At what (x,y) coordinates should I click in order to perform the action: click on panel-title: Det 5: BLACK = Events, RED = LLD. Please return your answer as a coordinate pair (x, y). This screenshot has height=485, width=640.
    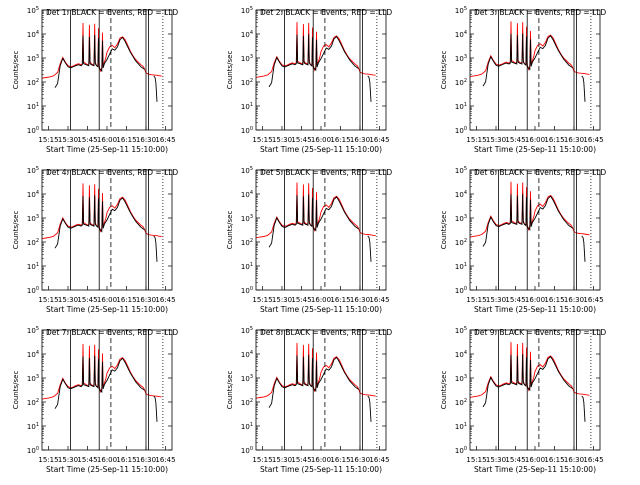
    Looking at the image, I should click on (326, 172).